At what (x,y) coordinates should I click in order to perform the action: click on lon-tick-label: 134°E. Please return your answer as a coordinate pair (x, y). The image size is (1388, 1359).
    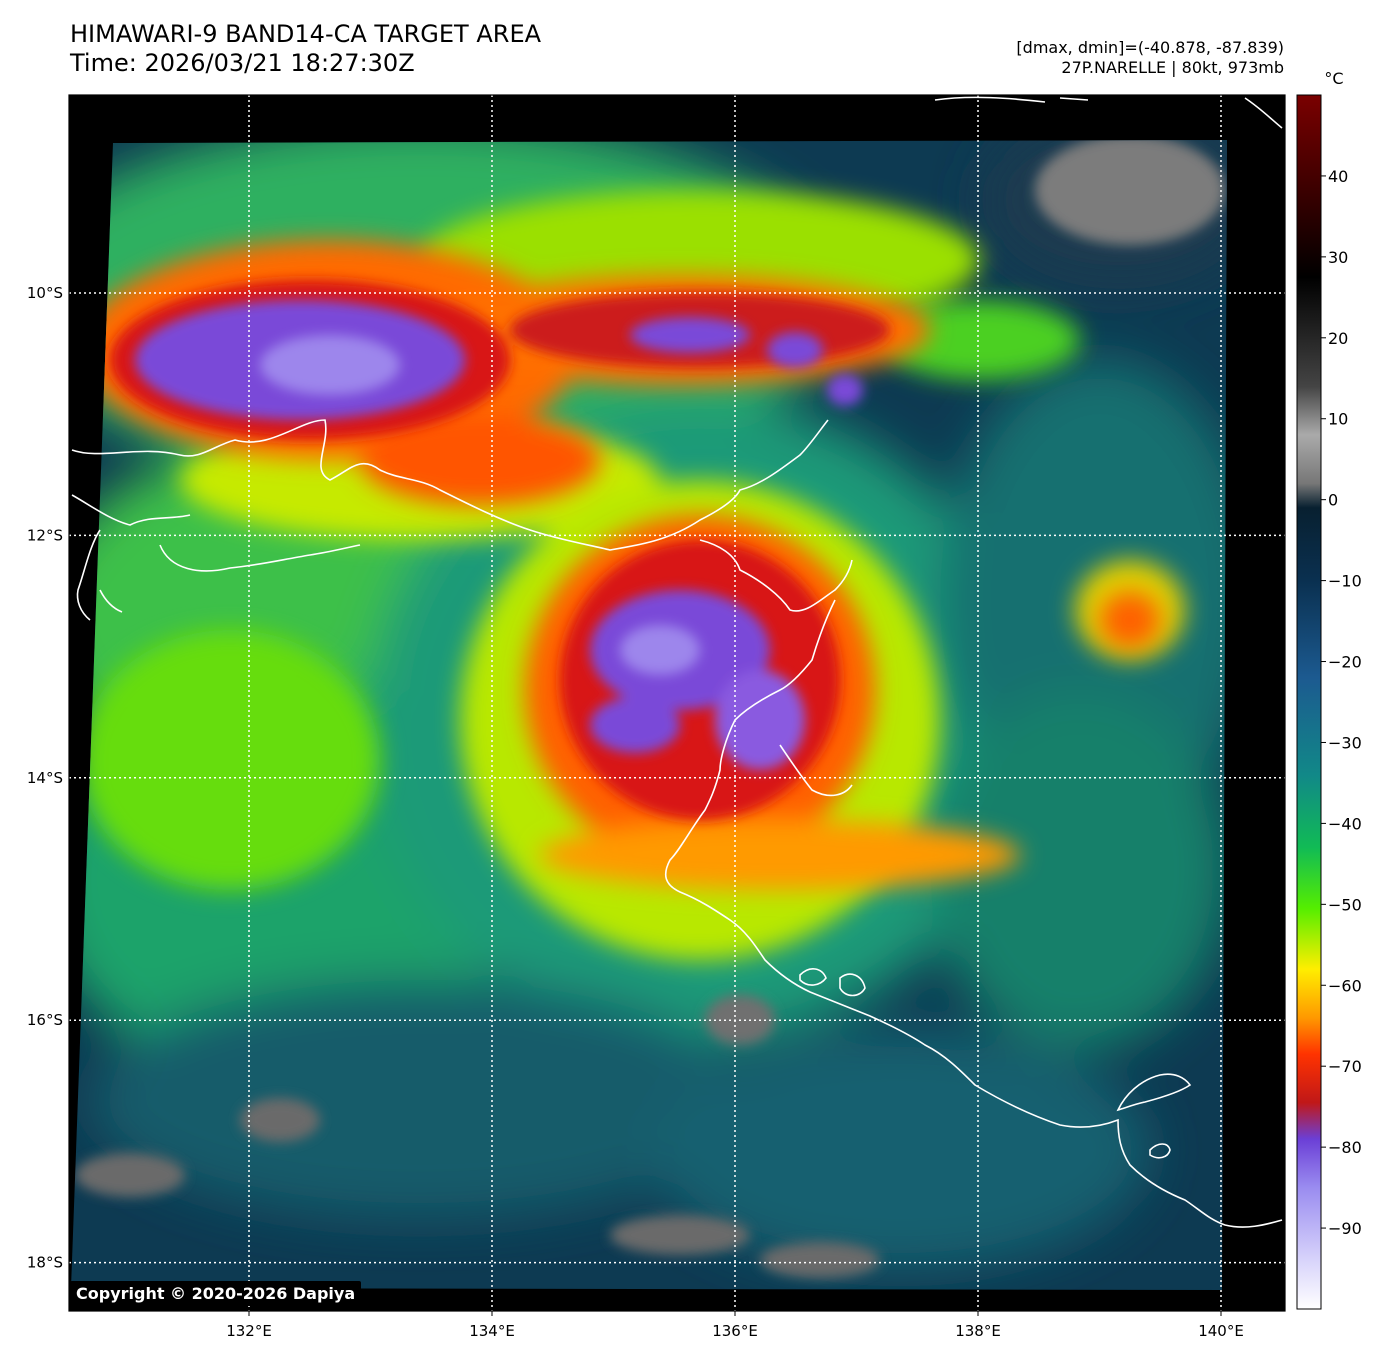
    Looking at the image, I should click on (492, 1331).